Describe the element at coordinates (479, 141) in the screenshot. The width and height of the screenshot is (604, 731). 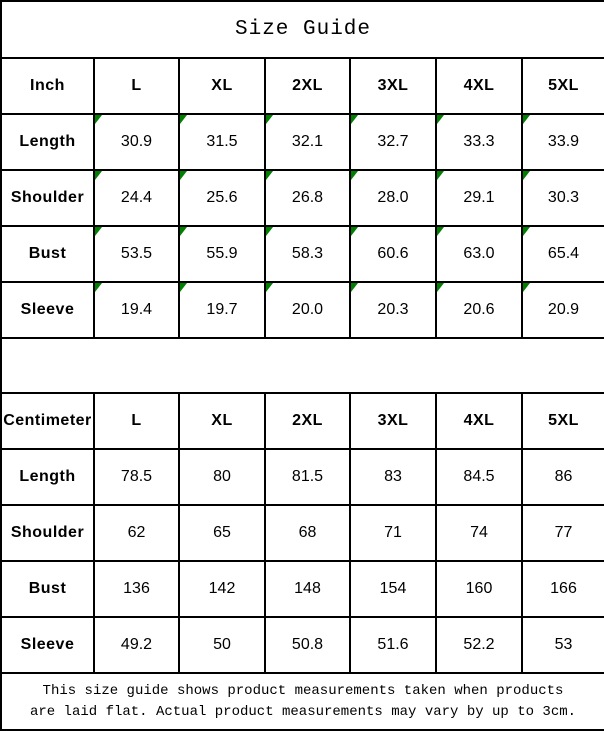
I see `size-value: 33.3` at that location.